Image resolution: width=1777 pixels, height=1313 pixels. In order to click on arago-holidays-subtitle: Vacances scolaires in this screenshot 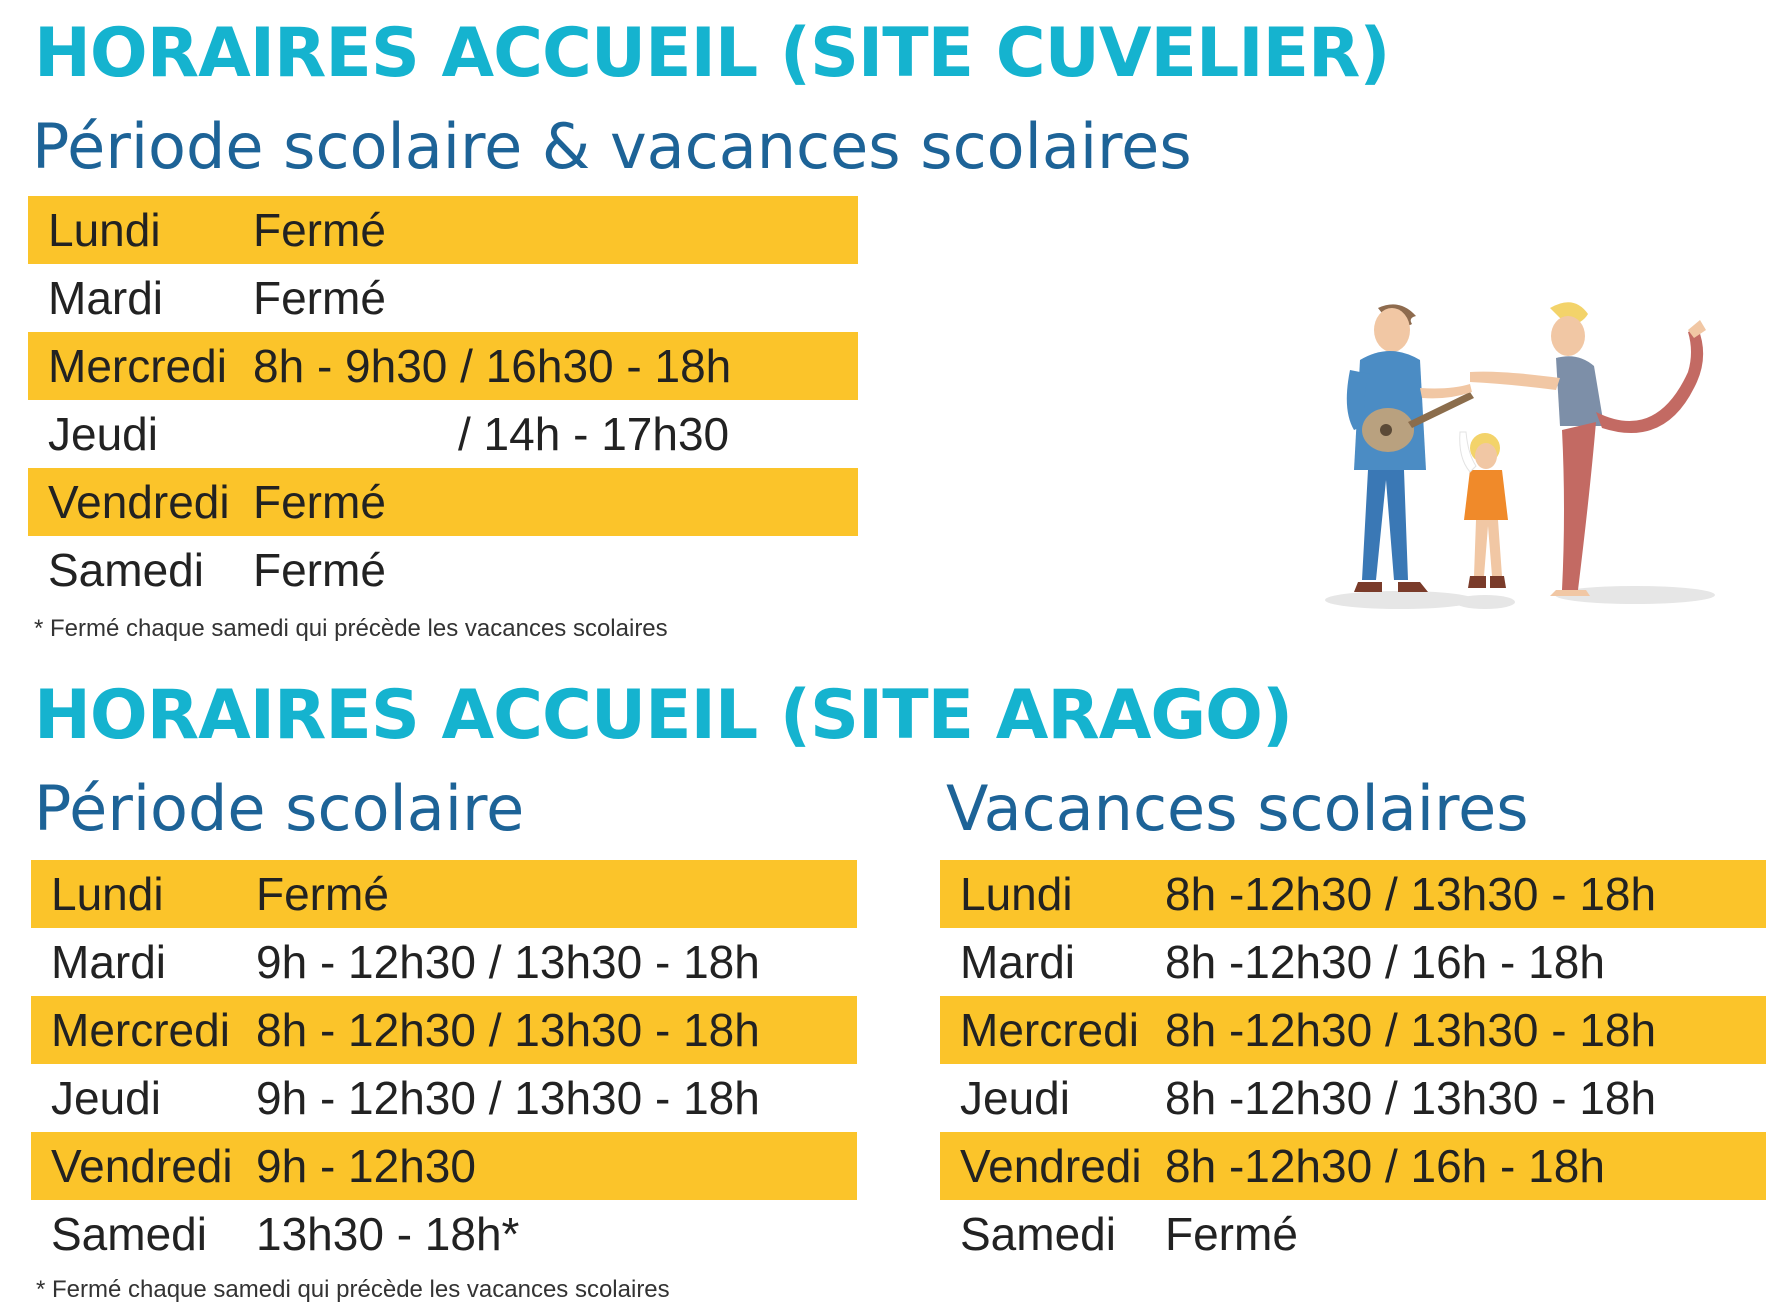, I will do `click(1237, 808)`.